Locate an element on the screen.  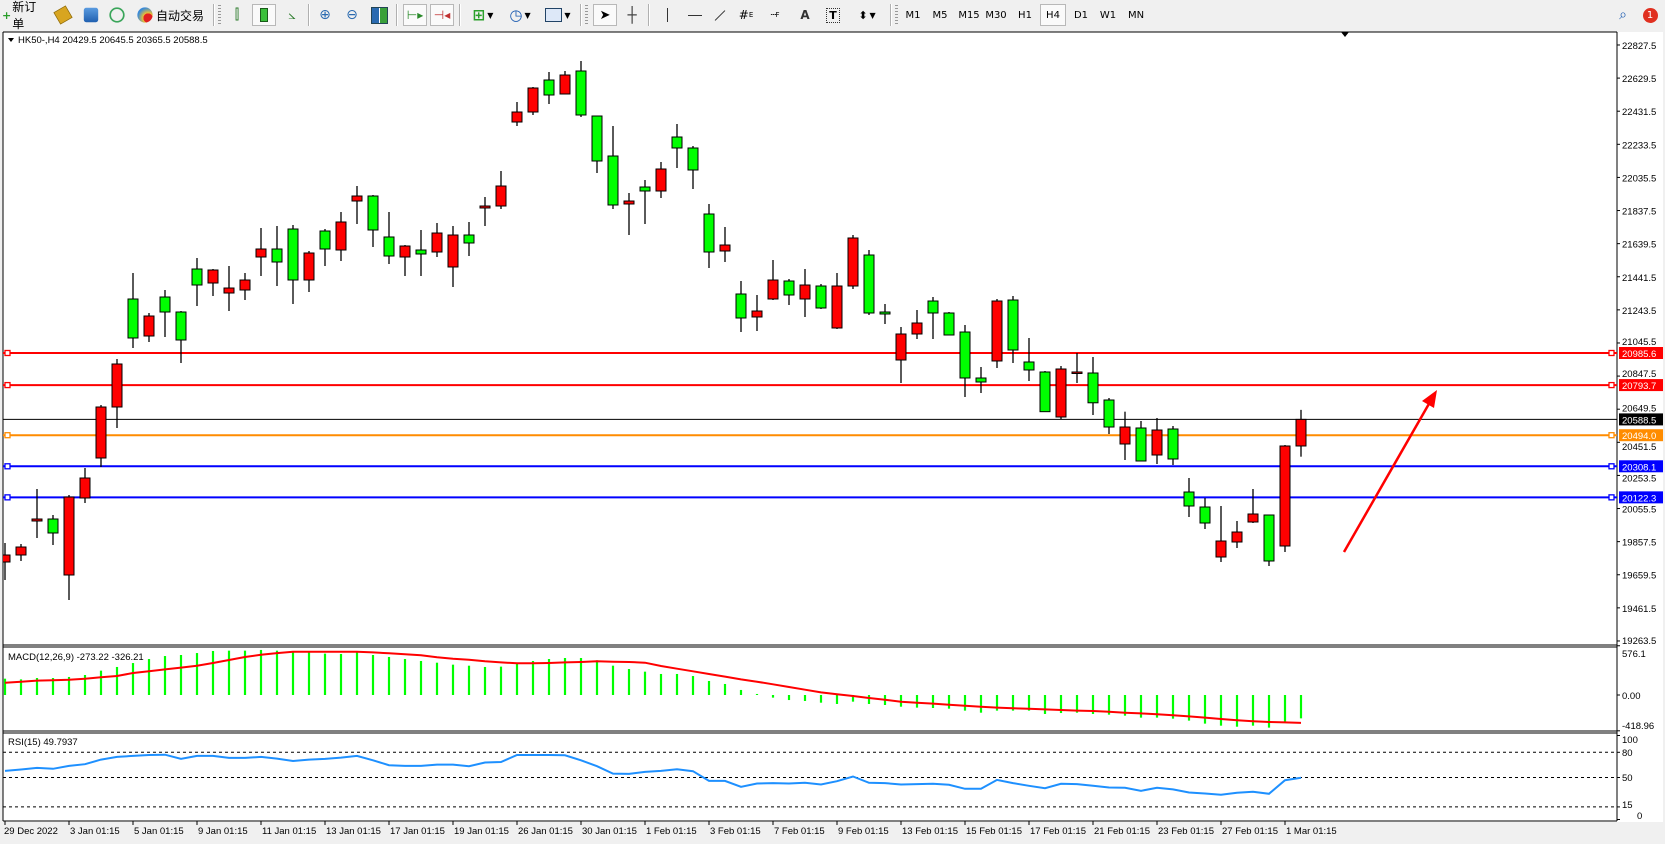
price-axis-label: 20649.5 is located at coordinates (1639, 408).